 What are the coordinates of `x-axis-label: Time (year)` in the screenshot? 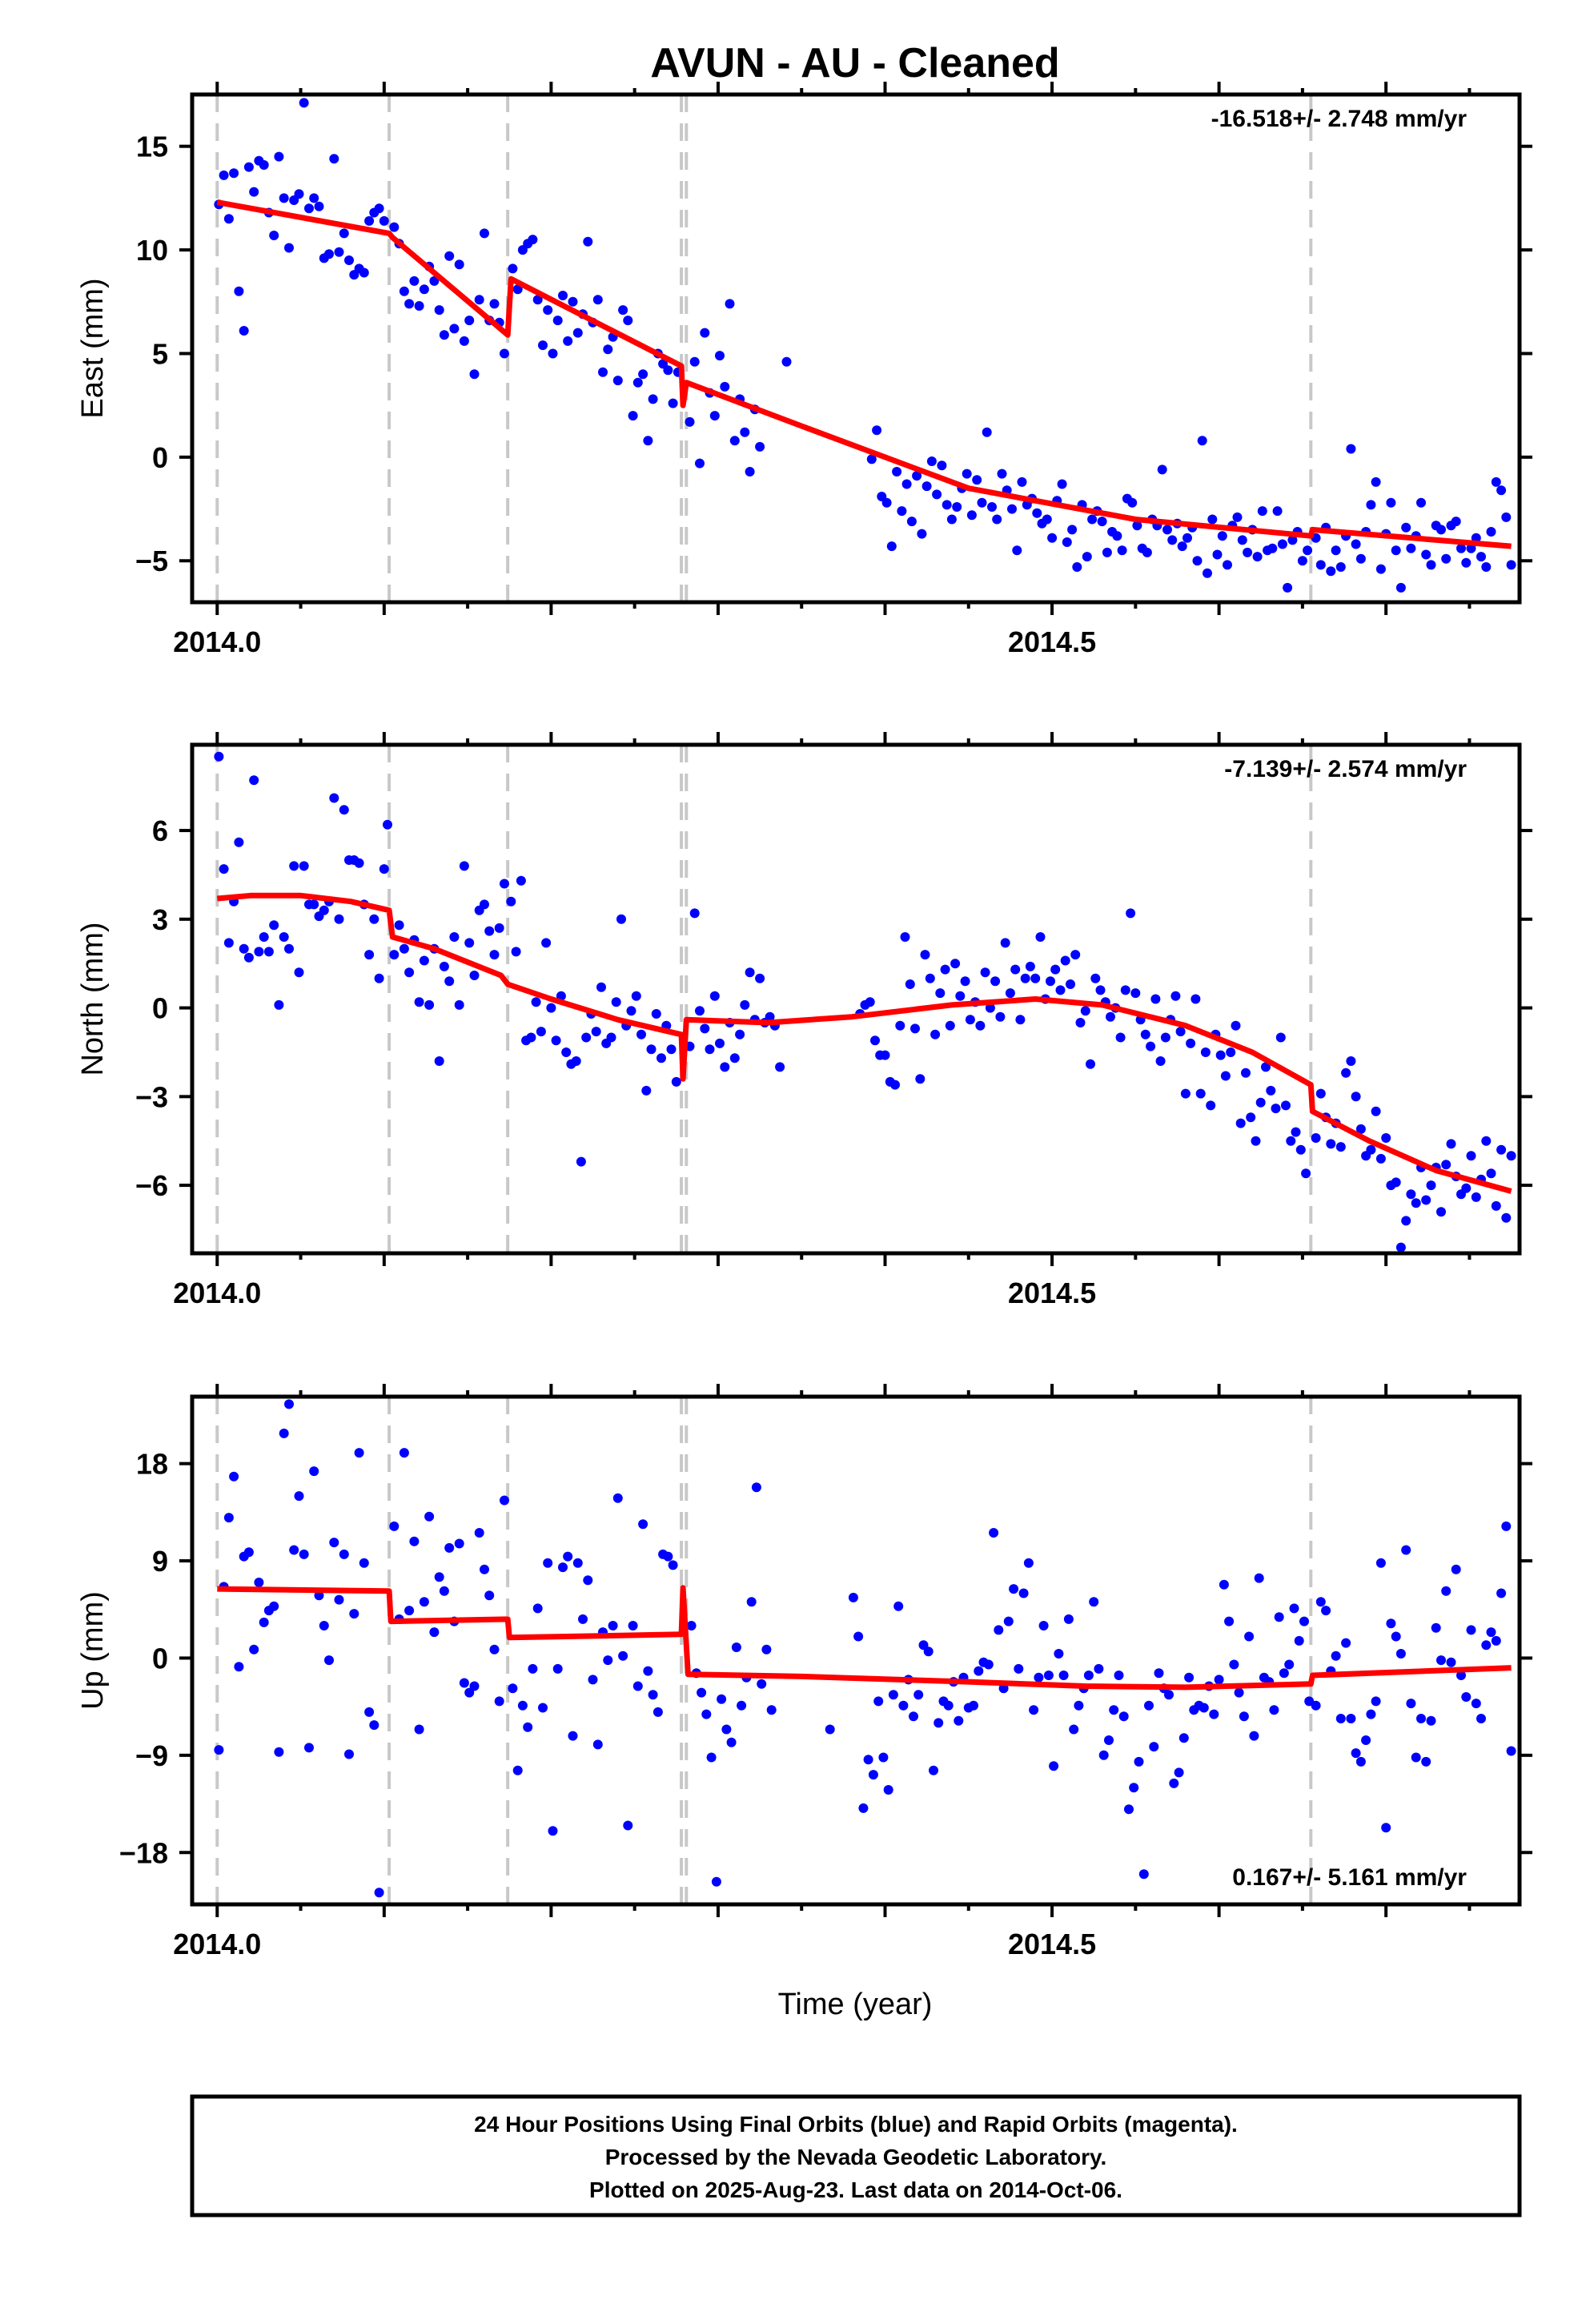 It's located at (855, 2005).